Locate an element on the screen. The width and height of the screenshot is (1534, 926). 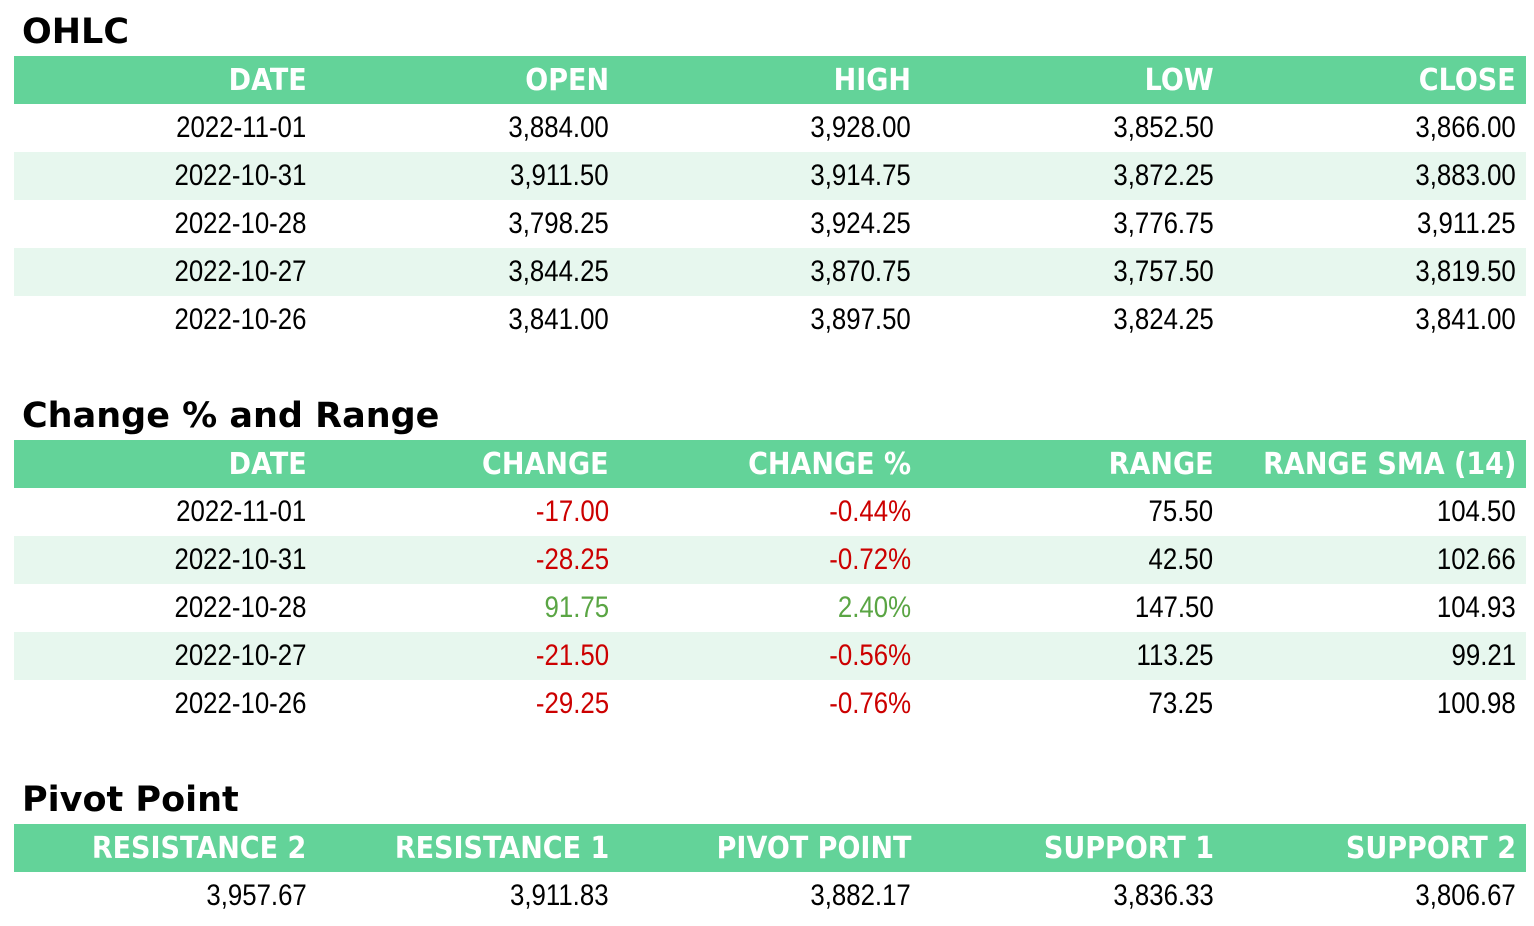
column-header: SUPPORT 1 is located at coordinates (1072, 848).